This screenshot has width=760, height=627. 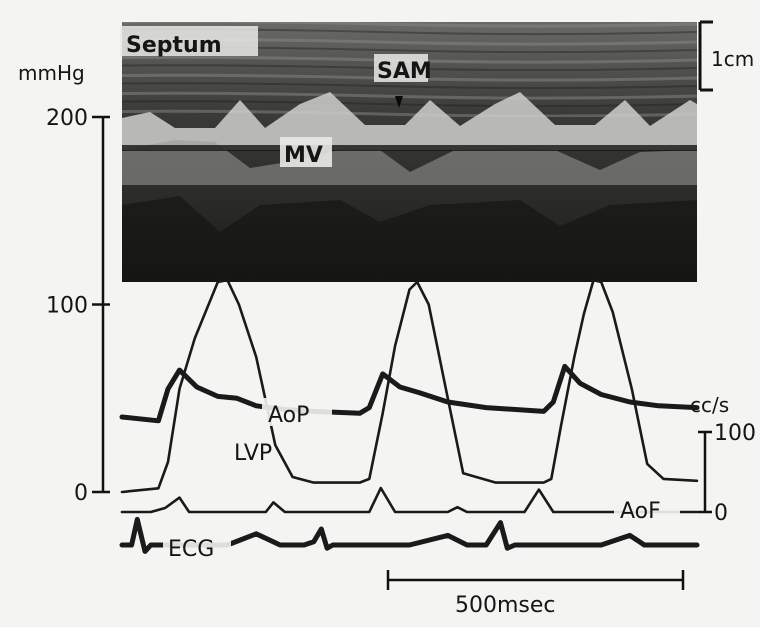 I want to click on left-axis-tick-label: 0, so click(x=81, y=493).